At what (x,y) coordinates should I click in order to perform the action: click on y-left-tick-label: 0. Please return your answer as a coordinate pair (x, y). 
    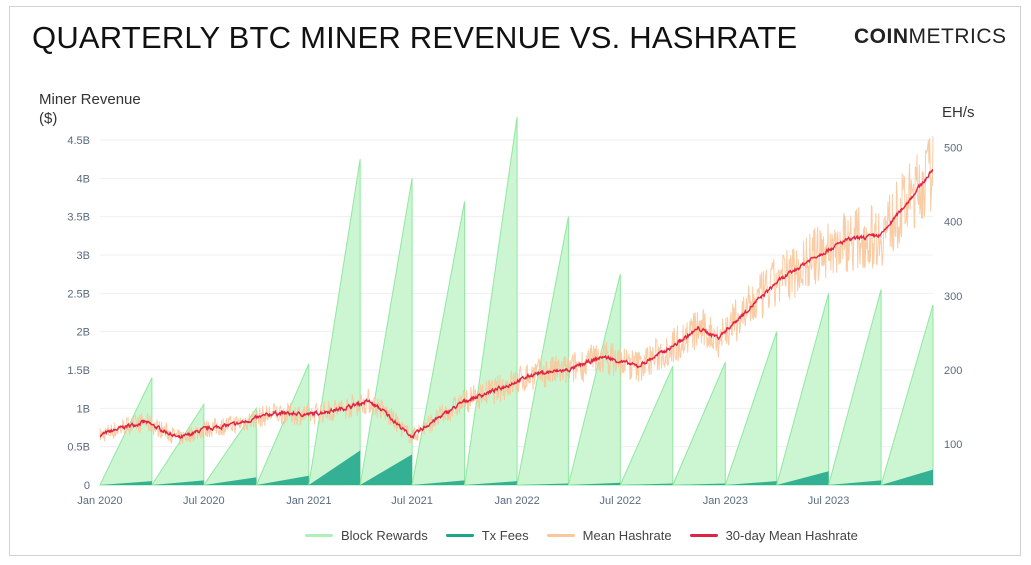
    Looking at the image, I should click on (87, 486).